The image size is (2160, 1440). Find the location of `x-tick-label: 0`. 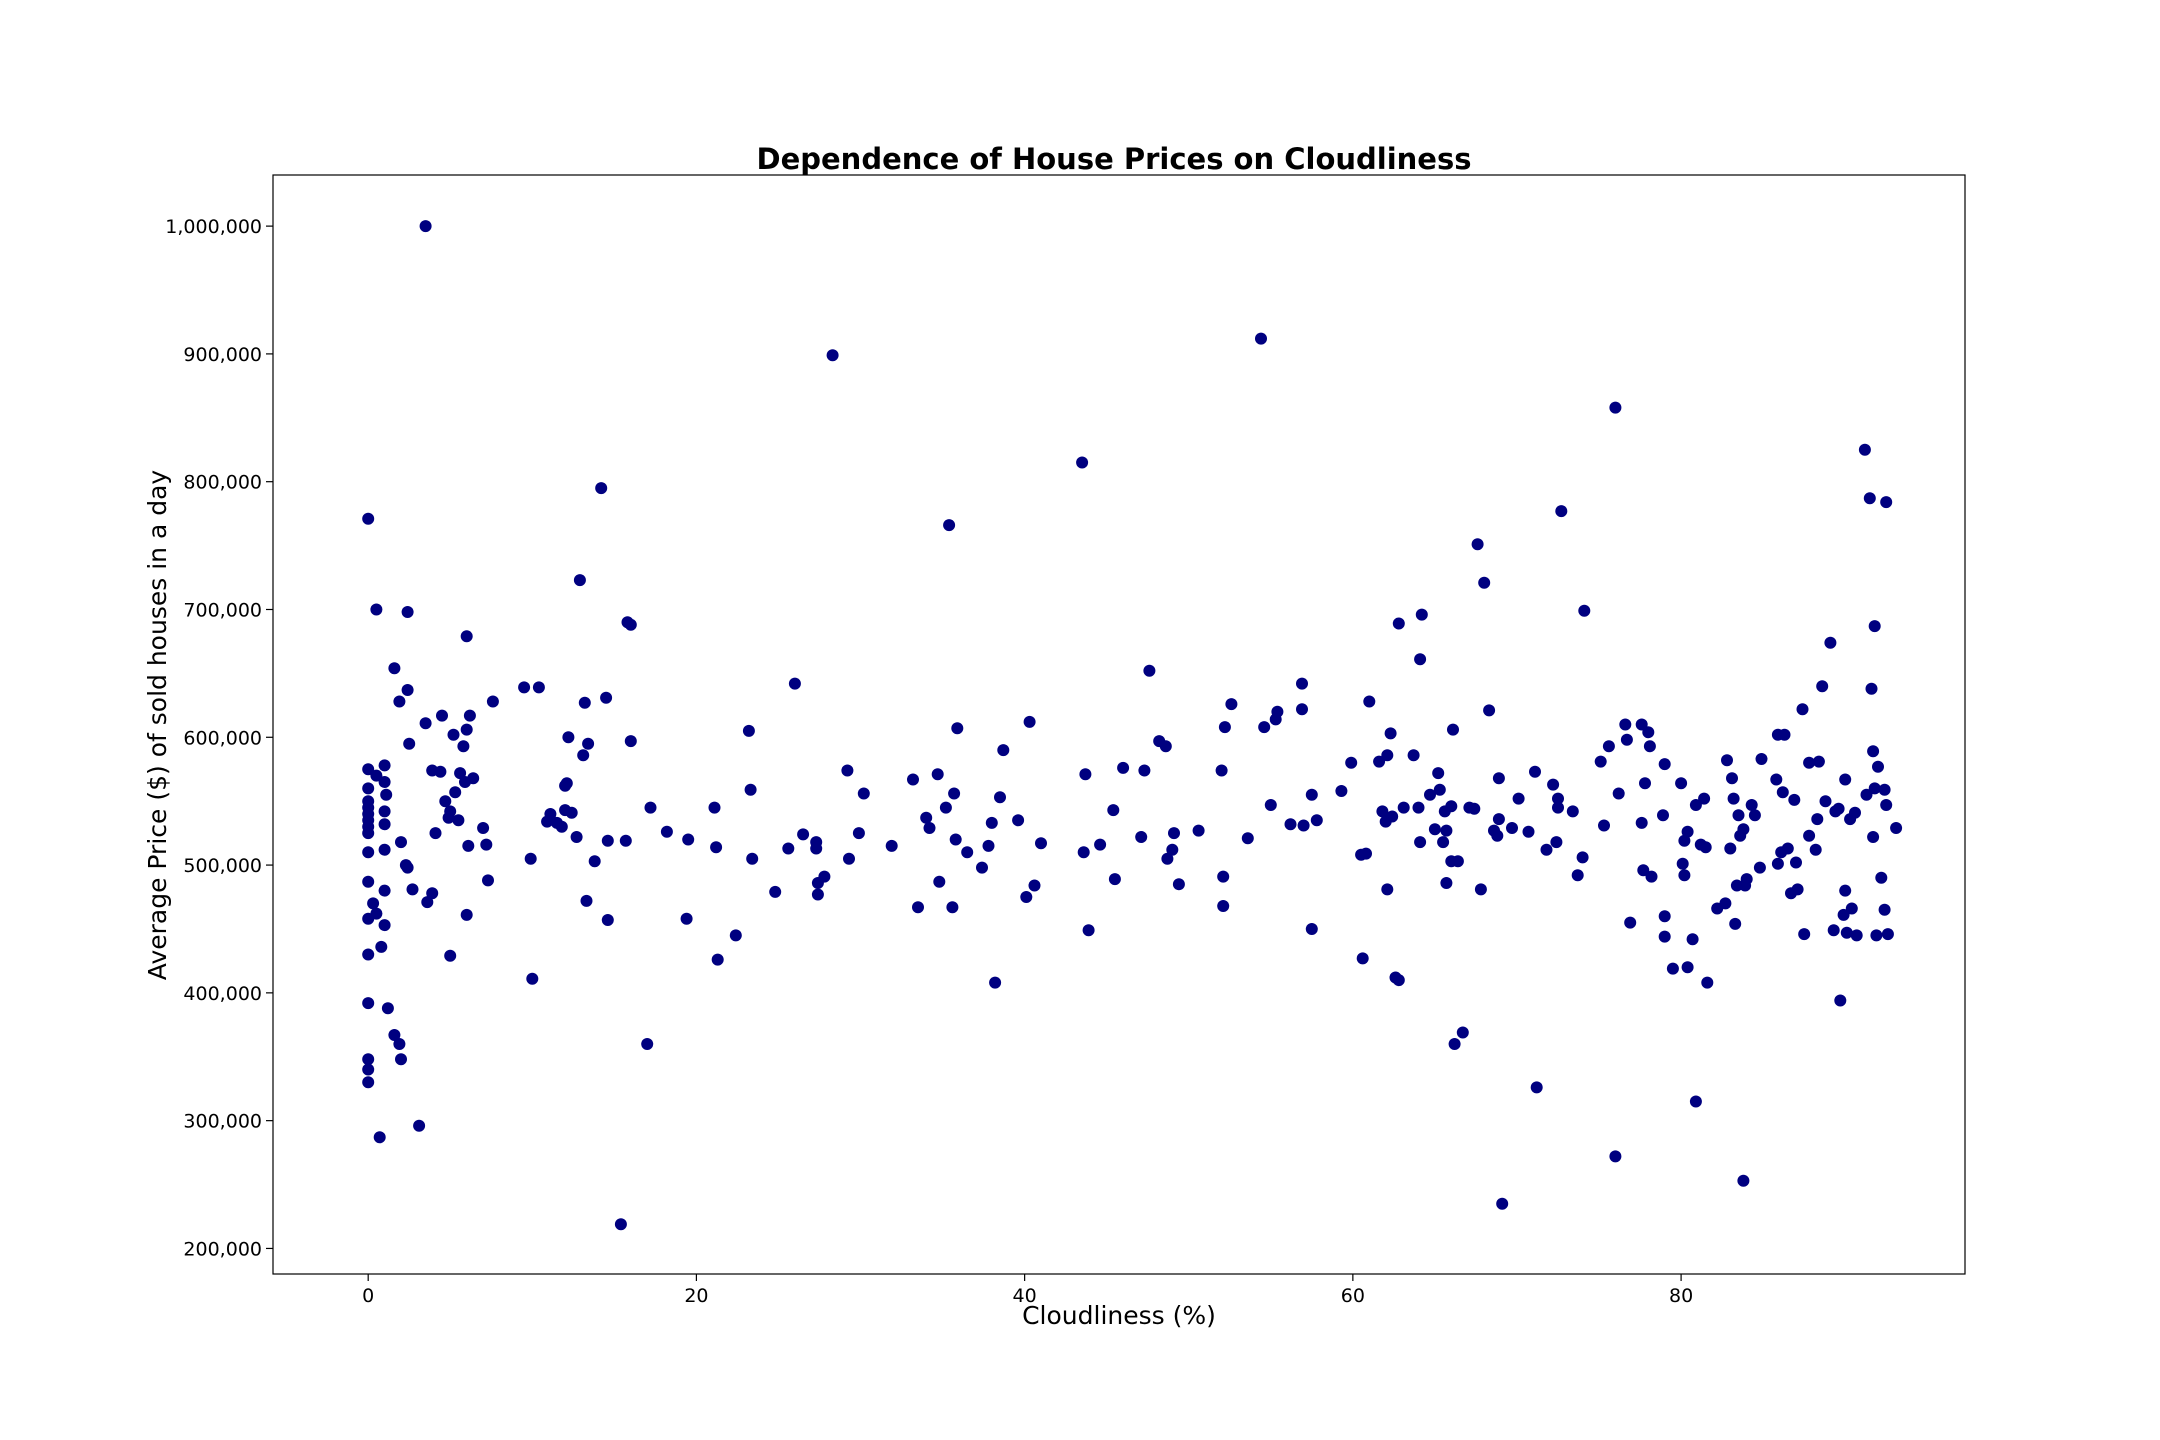

x-tick-label: 0 is located at coordinates (368, 1296).